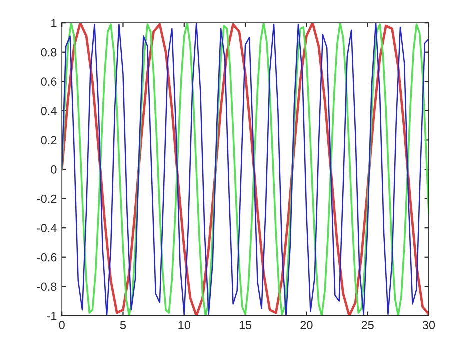  What do you see at coordinates (184, 325) in the screenshot?
I see `x-tick-label: 10` at bounding box center [184, 325].